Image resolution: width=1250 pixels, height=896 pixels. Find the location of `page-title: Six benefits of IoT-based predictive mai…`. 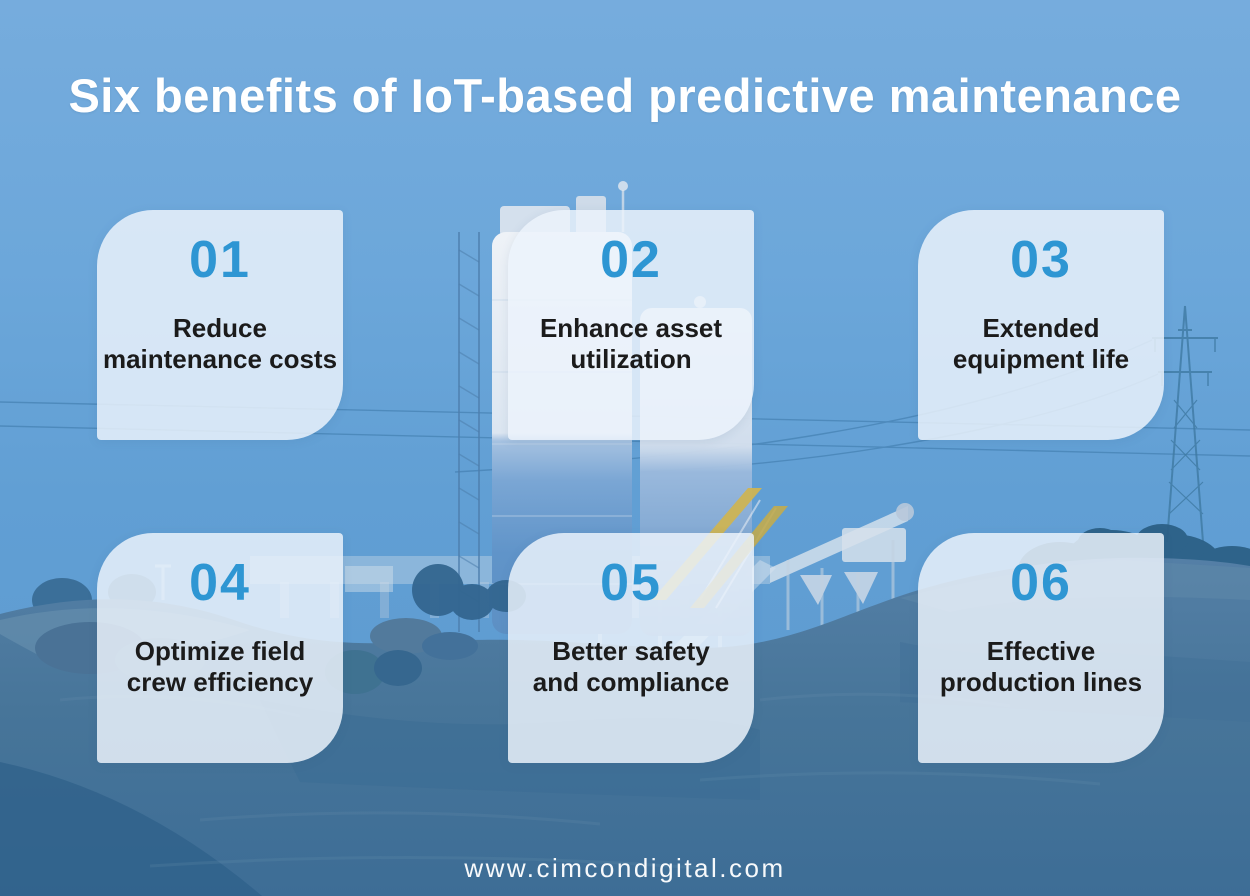

page-title: Six benefits of IoT-based predictive mai… is located at coordinates (625, 95).